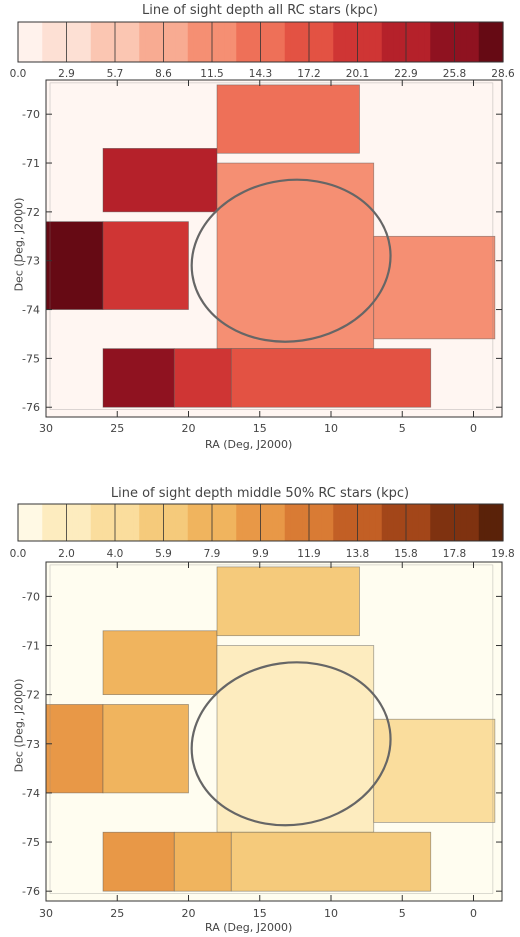  What do you see at coordinates (249, 444) in the screenshot?
I see `chart1-xlabel: RA (Deg, J2000)` at bounding box center [249, 444].